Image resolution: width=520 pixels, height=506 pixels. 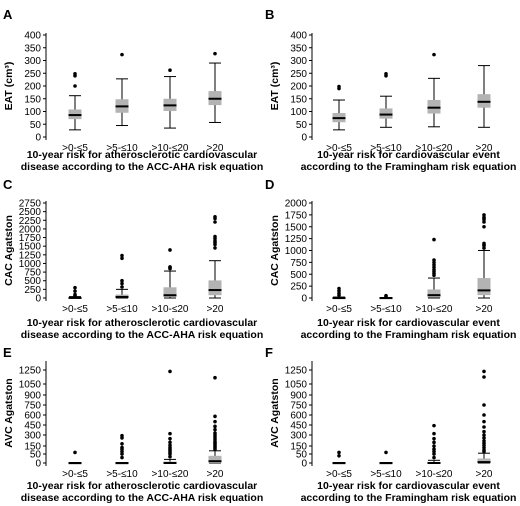 I want to click on y-tick-label: 600, so click(x=32, y=416).